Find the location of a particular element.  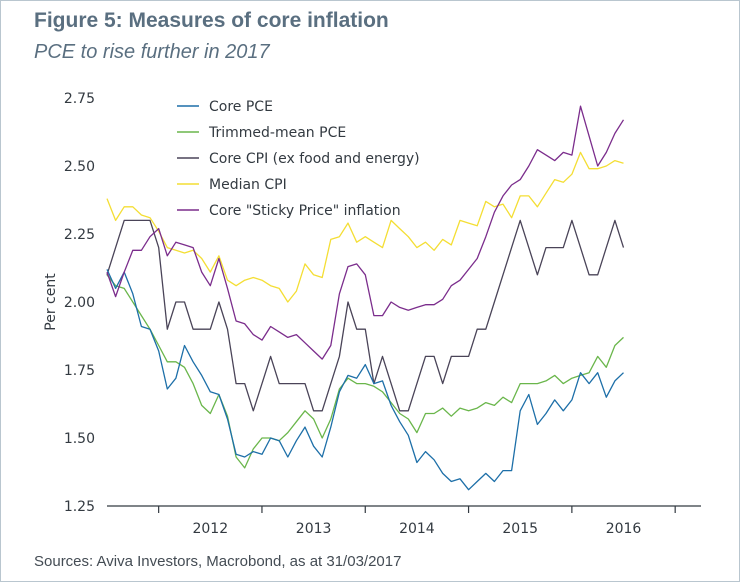

legend-label: Core PCE is located at coordinates (241, 107).